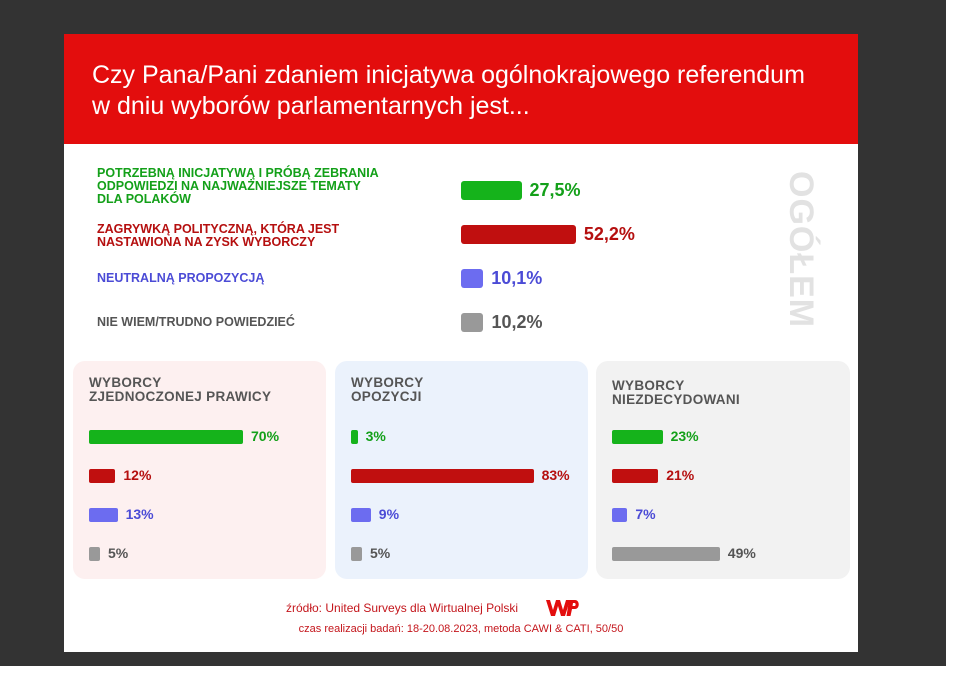  Describe the element at coordinates (645, 514) in the screenshot. I see `panel-value-label: 7%` at that location.